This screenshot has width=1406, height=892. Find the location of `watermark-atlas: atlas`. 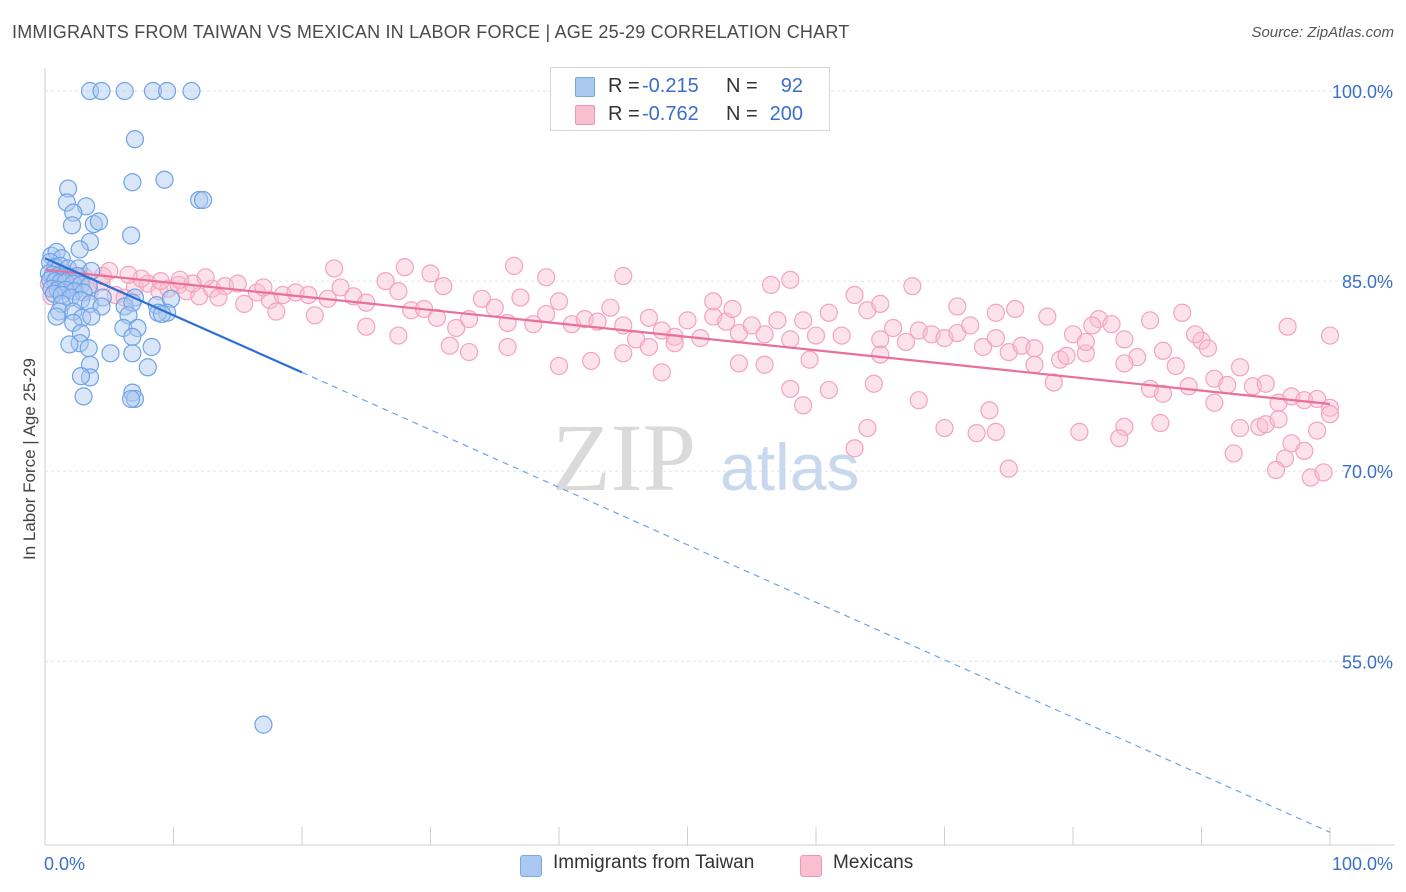

watermark-atlas: atlas is located at coordinates (789, 467).